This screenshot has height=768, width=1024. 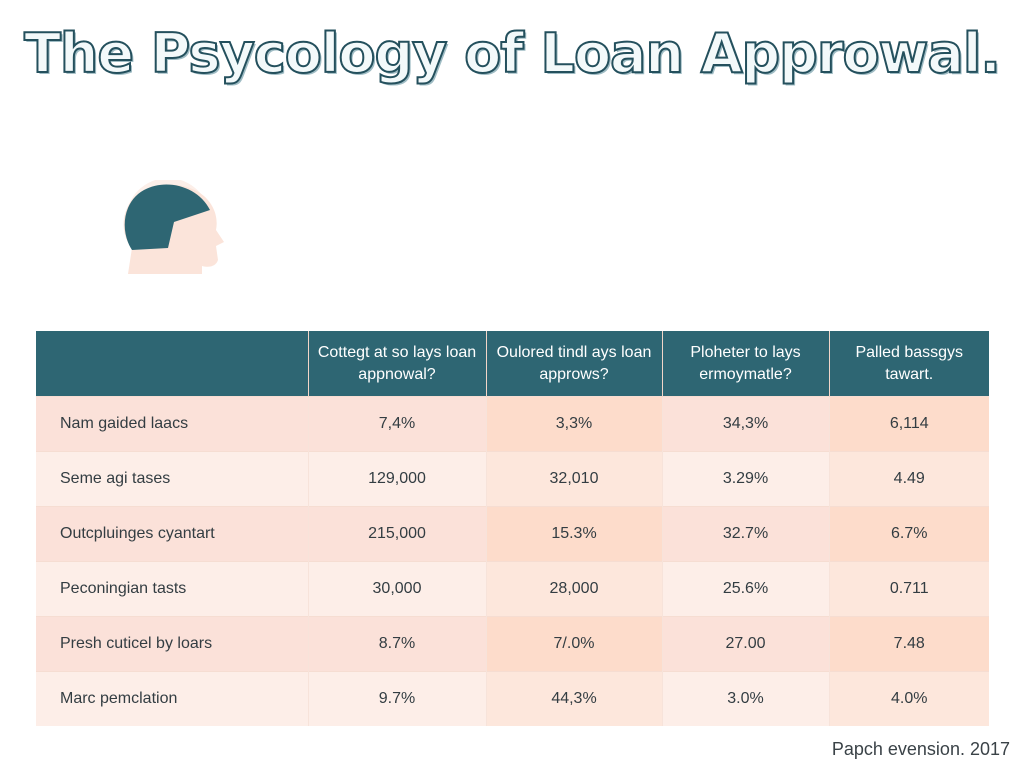 What do you see at coordinates (512, 53) in the screenshot?
I see `page-title: The Psycology of Loan Approwal.` at bounding box center [512, 53].